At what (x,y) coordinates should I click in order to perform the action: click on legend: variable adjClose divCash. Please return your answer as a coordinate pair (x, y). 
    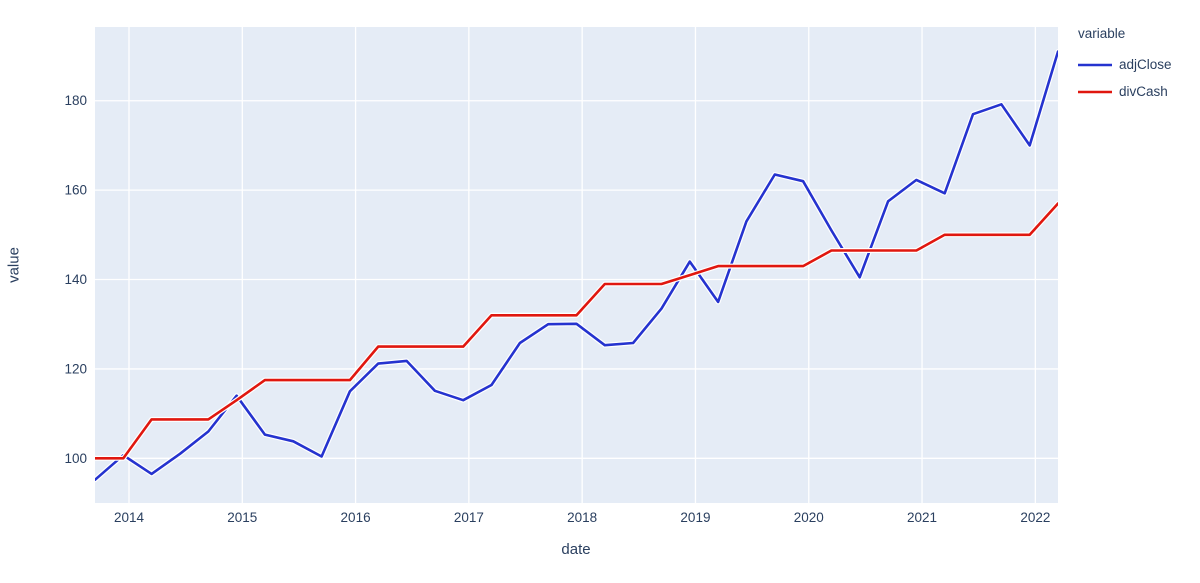
    Looking at the image, I should click on (1125, 65).